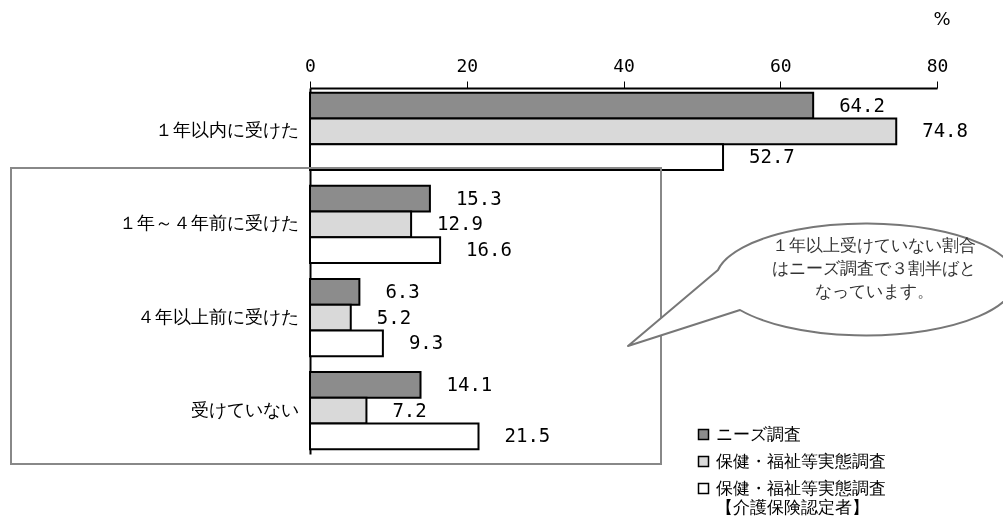  Describe the element at coordinates (244, 409) in the screenshot. I see `y-tick-label: 受けていない` at that location.